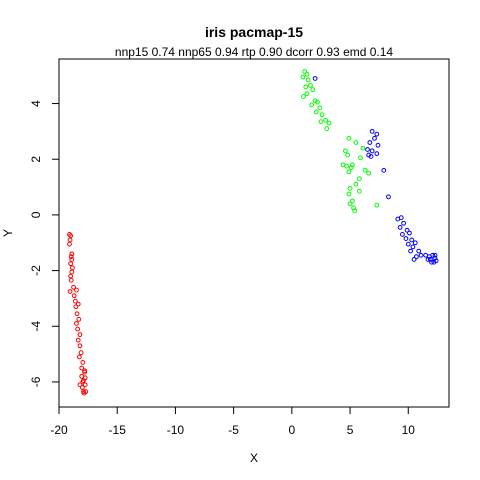 This screenshot has height=480, width=480. I want to click on x-tick-label: 5, so click(350, 430).